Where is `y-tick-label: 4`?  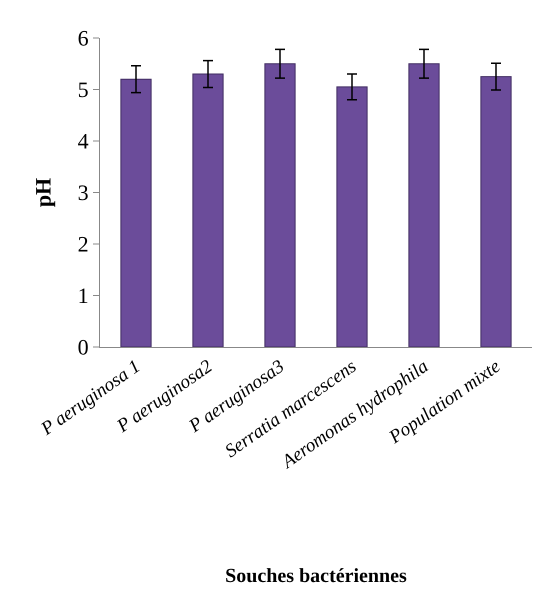
y-tick-label: 4 is located at coordinates (83, 141).